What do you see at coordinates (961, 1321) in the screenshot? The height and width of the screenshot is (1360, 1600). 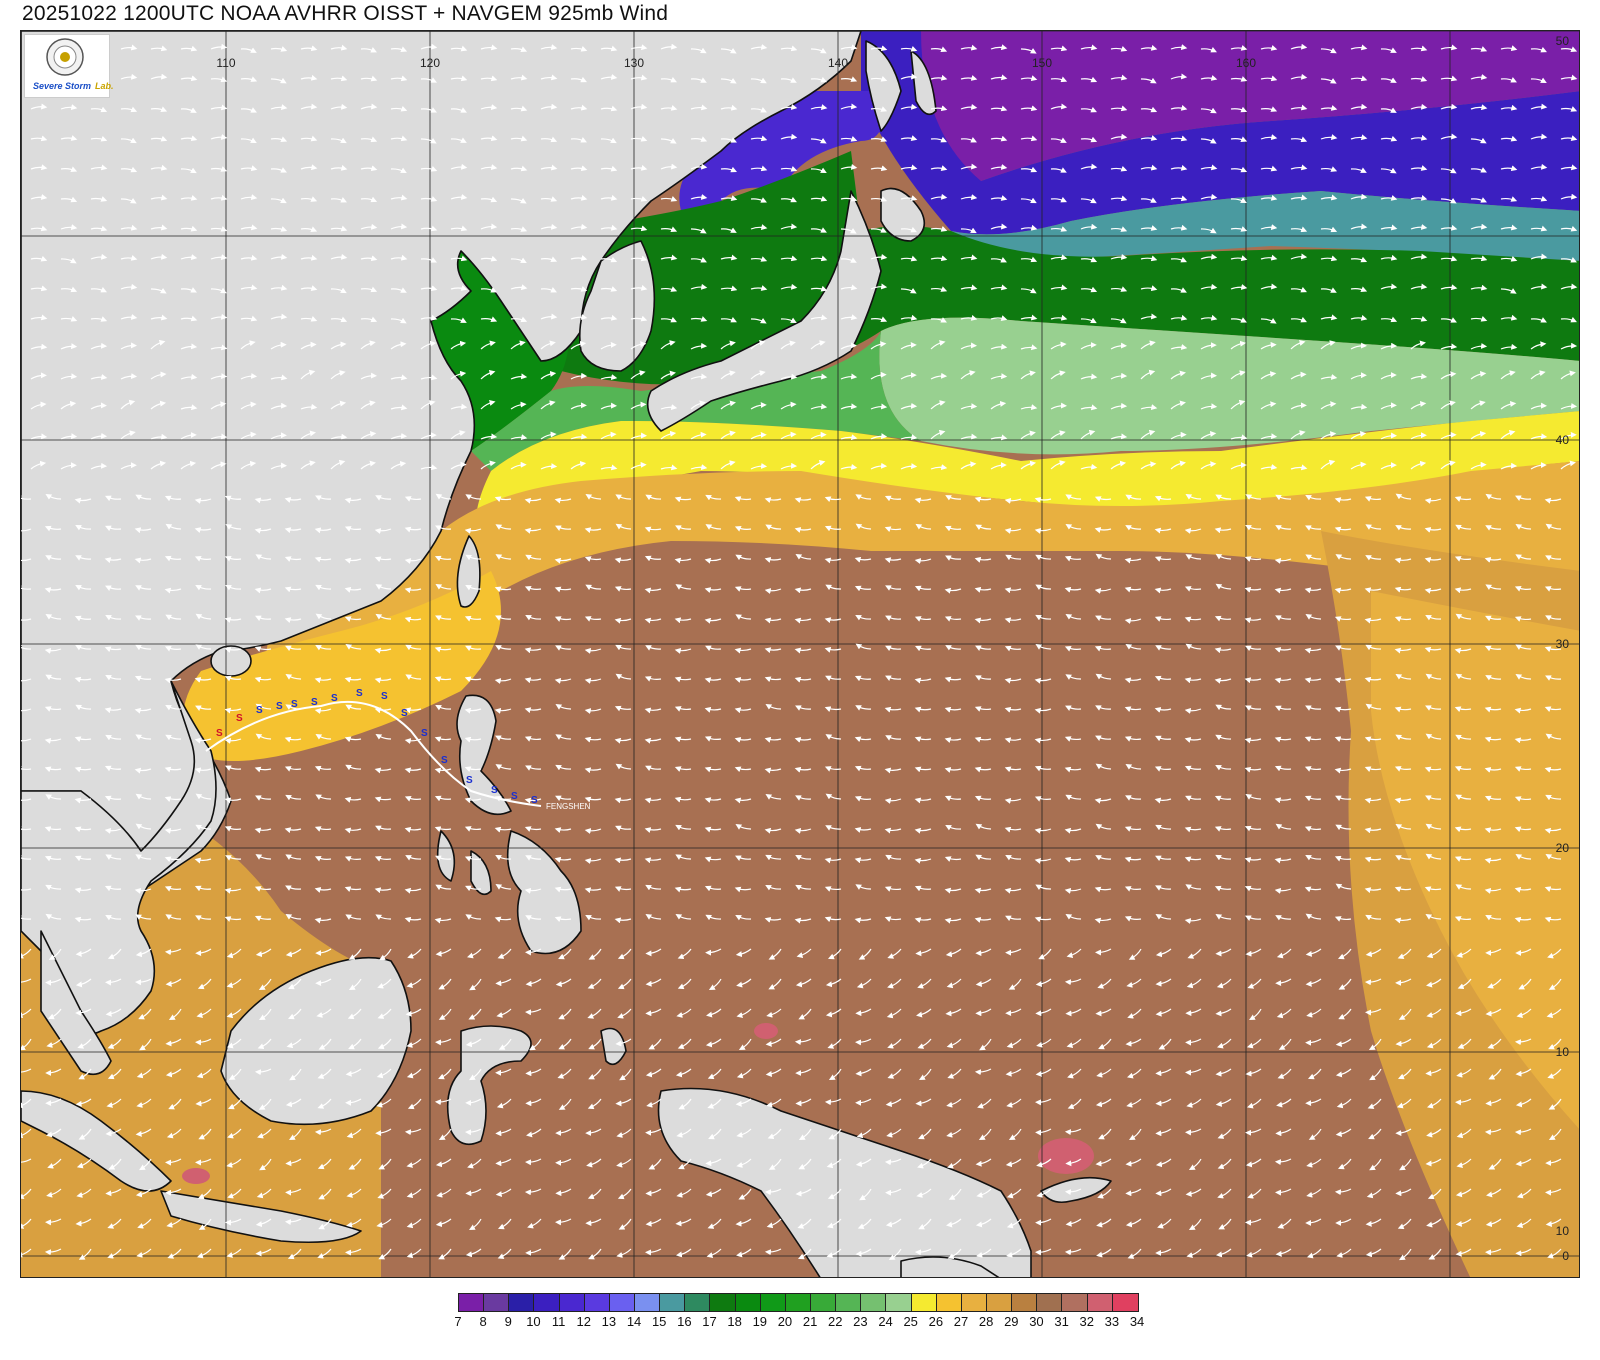 I see `colorbar-label: 27` at bounding box center [961, 1321].